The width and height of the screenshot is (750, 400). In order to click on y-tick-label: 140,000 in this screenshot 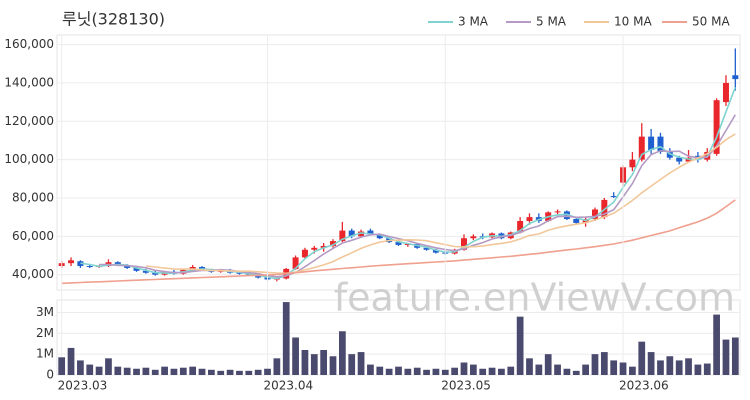, I will do `click(29, 82)`.